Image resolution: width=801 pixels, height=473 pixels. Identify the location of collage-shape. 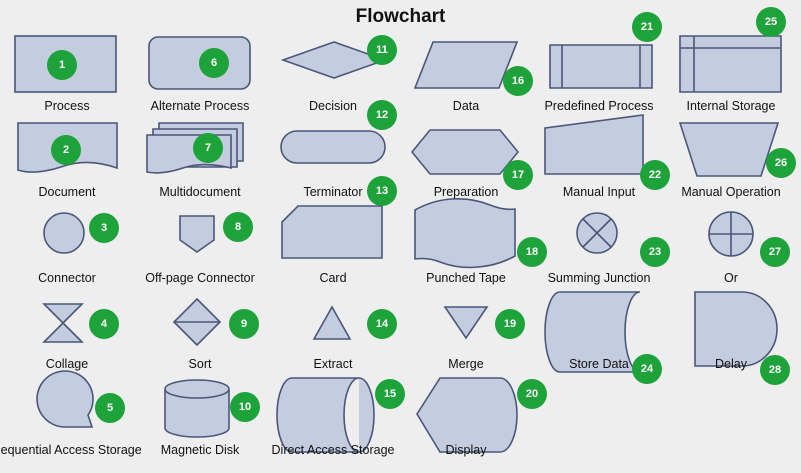
(63, 323).